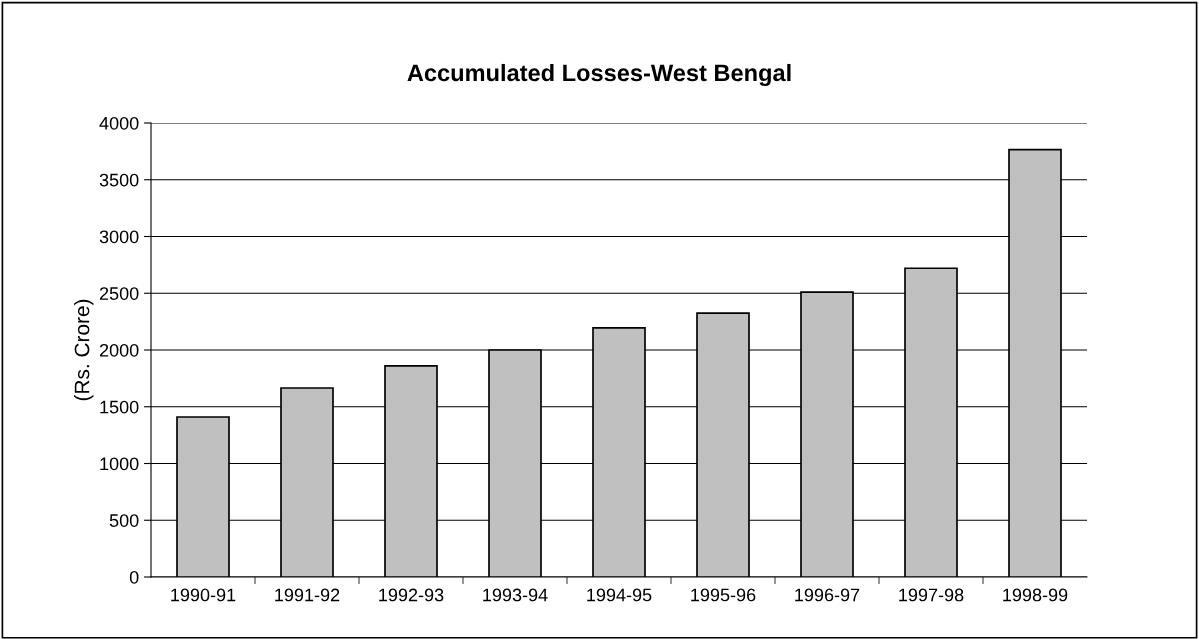 The image size is (1199, 639). I want to click on y-tick-label: 500, so click(124, 520).